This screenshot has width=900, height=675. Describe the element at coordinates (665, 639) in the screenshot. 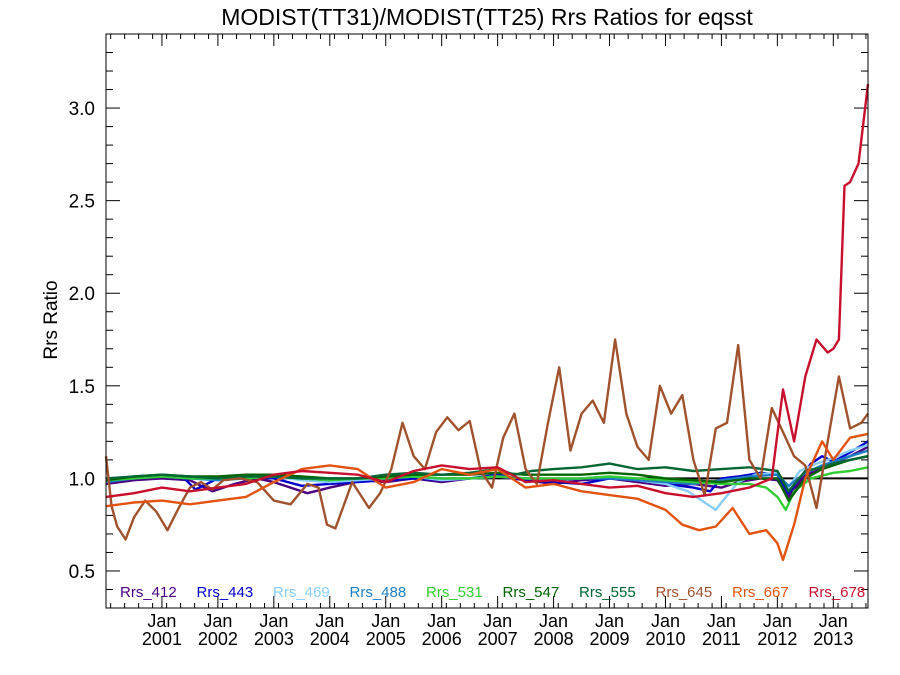

I see `x-tick-year-label: 2010` at that location.